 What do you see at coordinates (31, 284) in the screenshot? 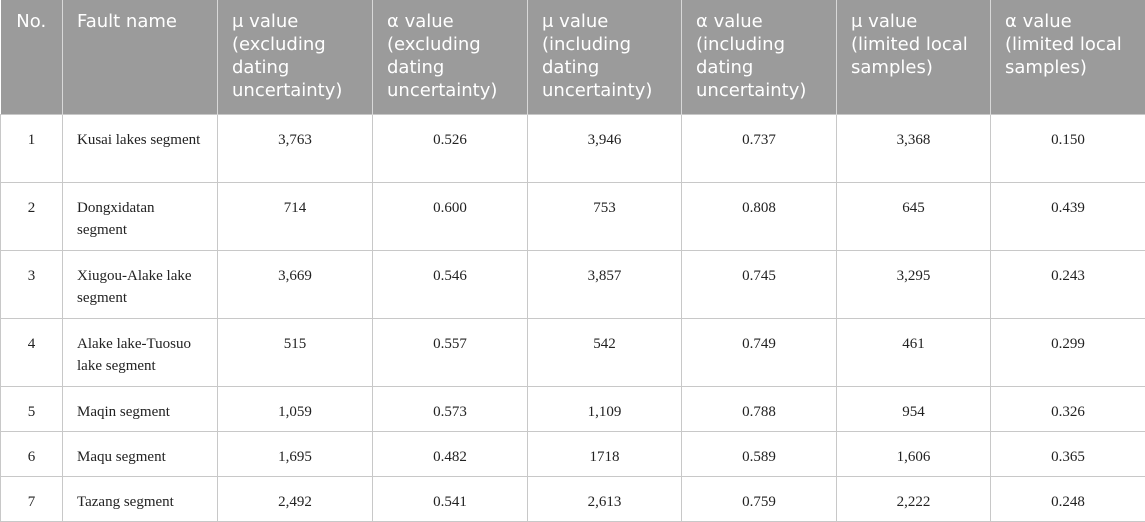
I see `table-cell: 3` at bounding box center [31, 284].